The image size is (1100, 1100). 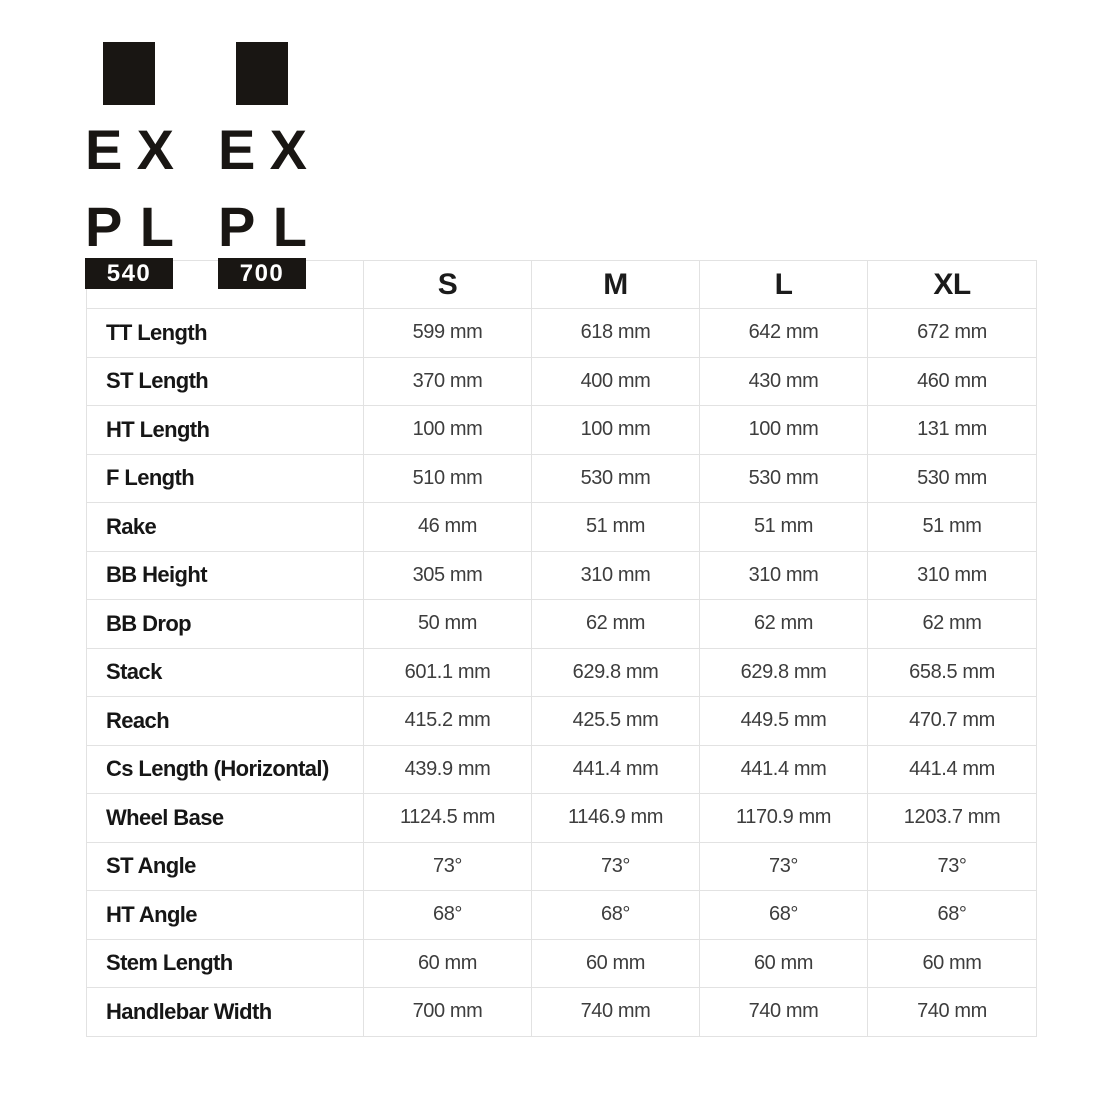 I want to click on row-label: ST Angle, so click(x=225, y=866).